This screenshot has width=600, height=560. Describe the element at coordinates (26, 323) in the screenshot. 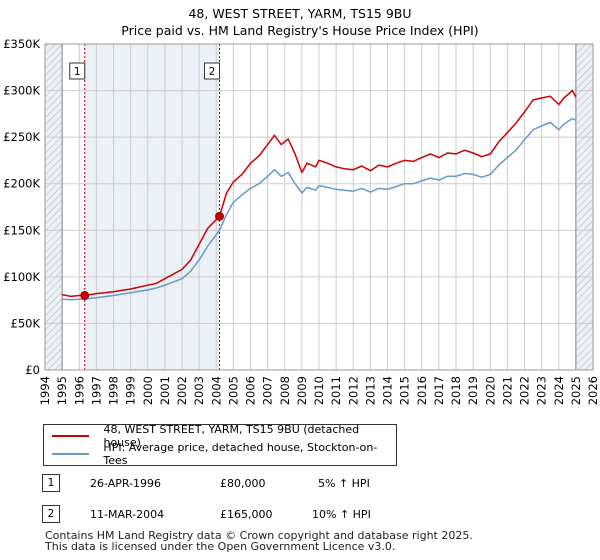

I see `y-tick-label: £50K` at that location.